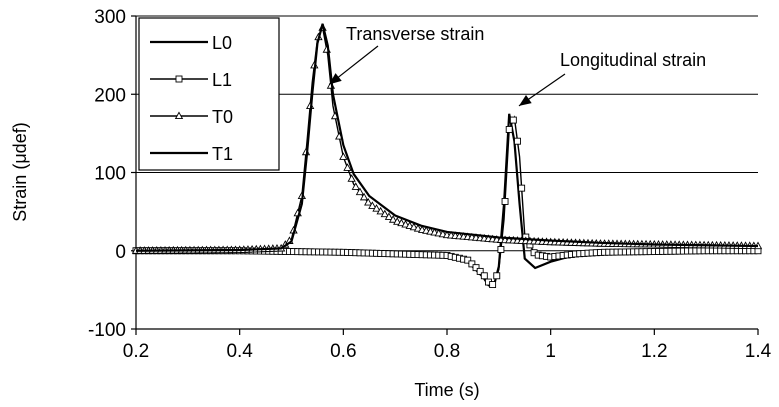 This screenshot has width=779, height=407. Describe the element at coordinates (179, 79) in the screenshot. I see `legend-marker-l1` at that location.